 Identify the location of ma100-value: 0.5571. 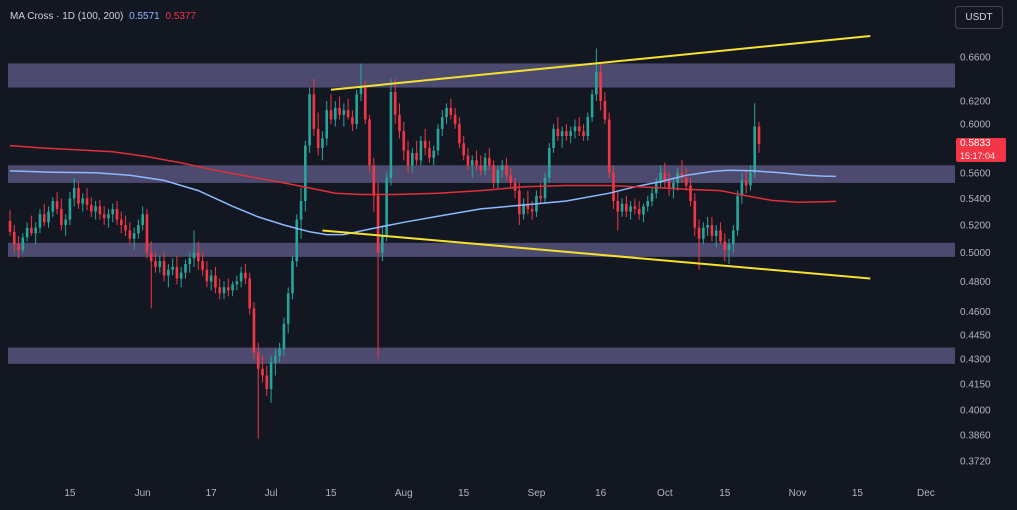
(144, 16).